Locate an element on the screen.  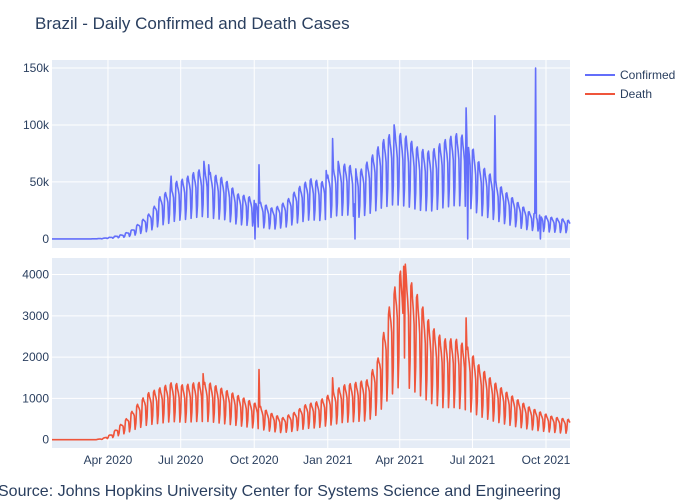
legend: Confirmed Death is located at coordinates (630, 84).